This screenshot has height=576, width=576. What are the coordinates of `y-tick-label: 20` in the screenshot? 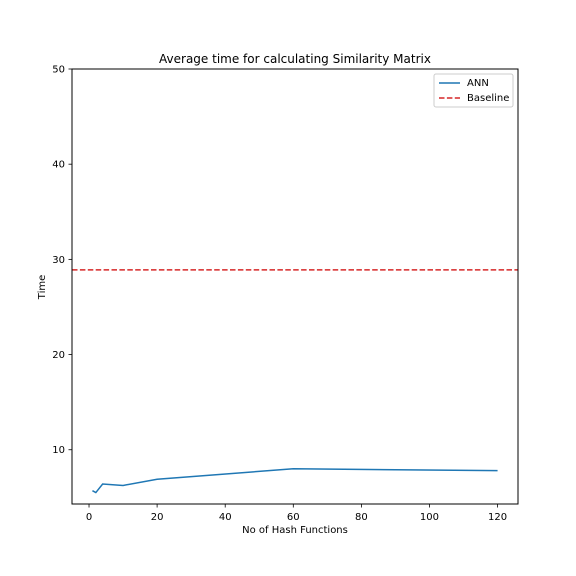 It's located at (58, 355).